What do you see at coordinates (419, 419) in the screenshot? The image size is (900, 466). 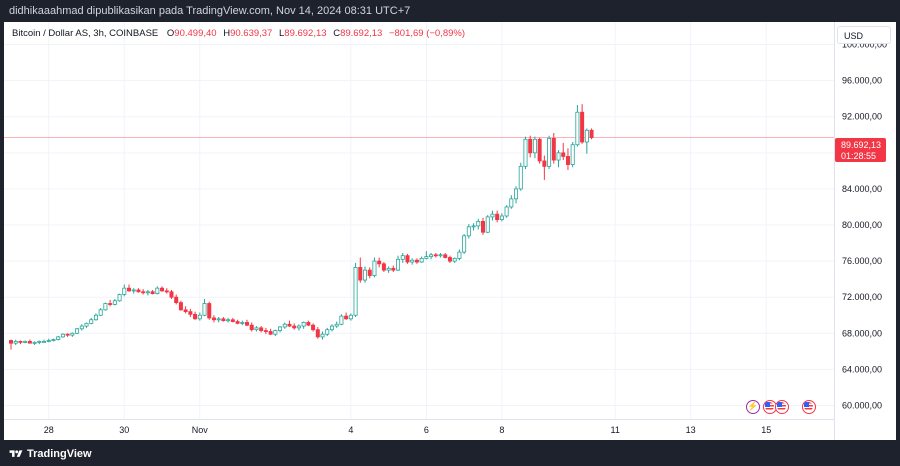 I see `time-axis-divider` at bounding box center [419, 419].